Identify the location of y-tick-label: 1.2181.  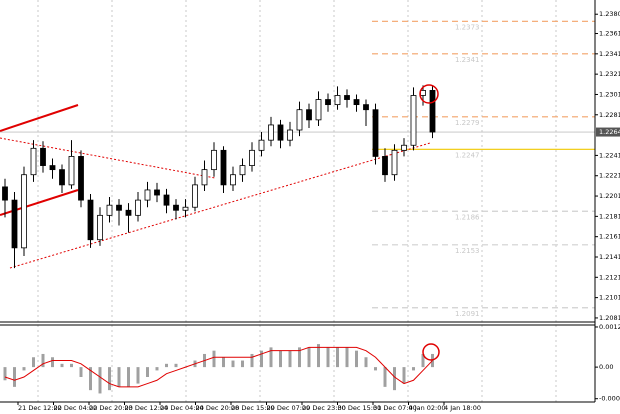
(609, 216).